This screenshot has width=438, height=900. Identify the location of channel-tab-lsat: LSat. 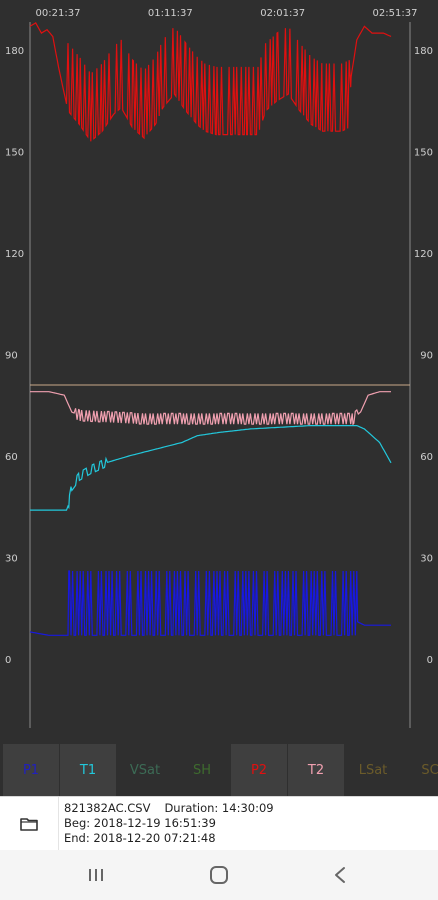
(373, 770).